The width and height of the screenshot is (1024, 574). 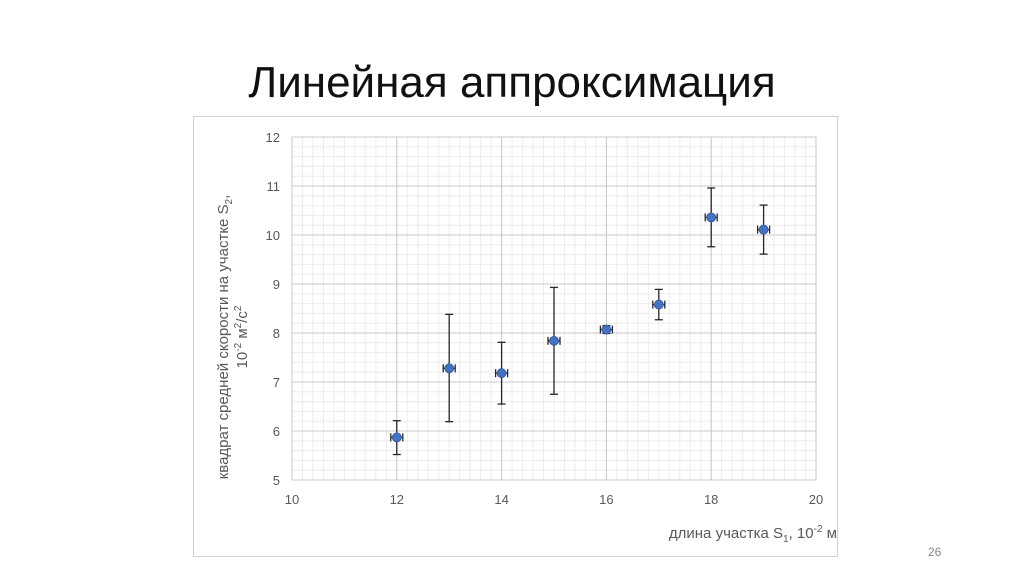 What do you see at coordinates (397, 499) in the screenshot?
I see `x-tick-label: 12` at bounding box center [397, 499].